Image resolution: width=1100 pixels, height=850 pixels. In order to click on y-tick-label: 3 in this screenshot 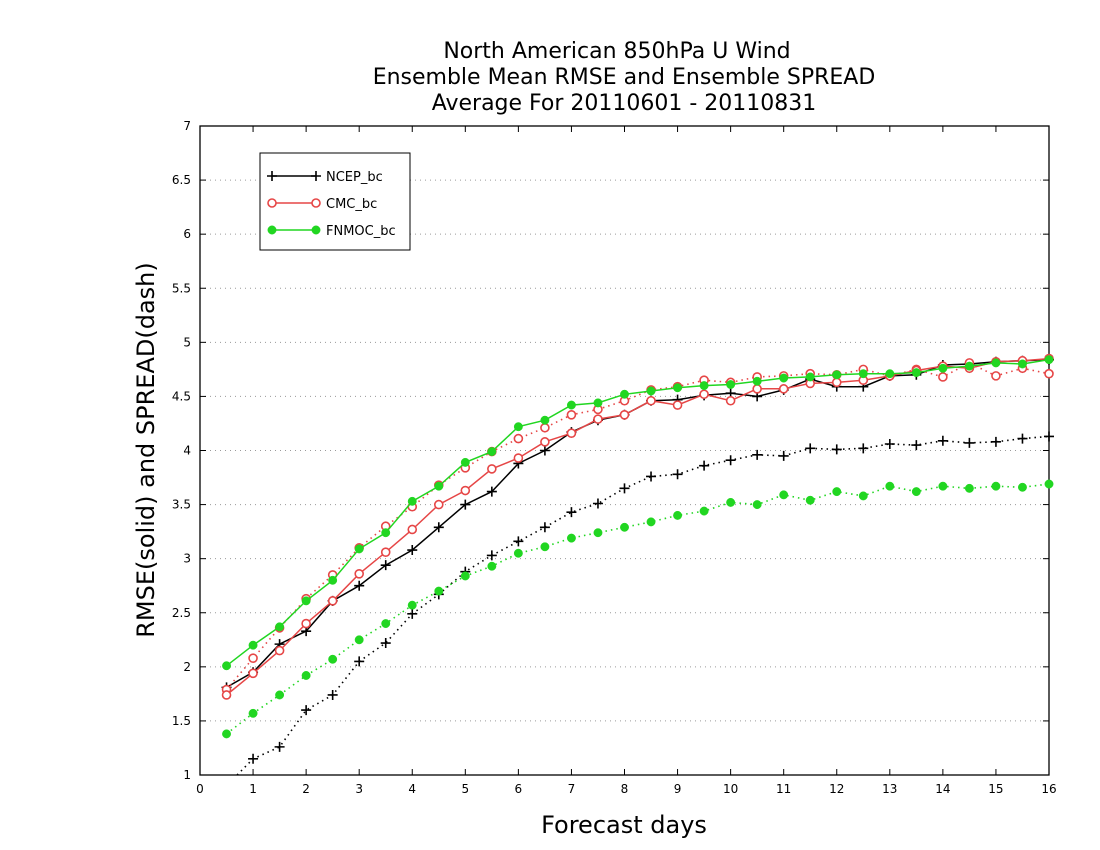, I will do `click(187, 559)`.